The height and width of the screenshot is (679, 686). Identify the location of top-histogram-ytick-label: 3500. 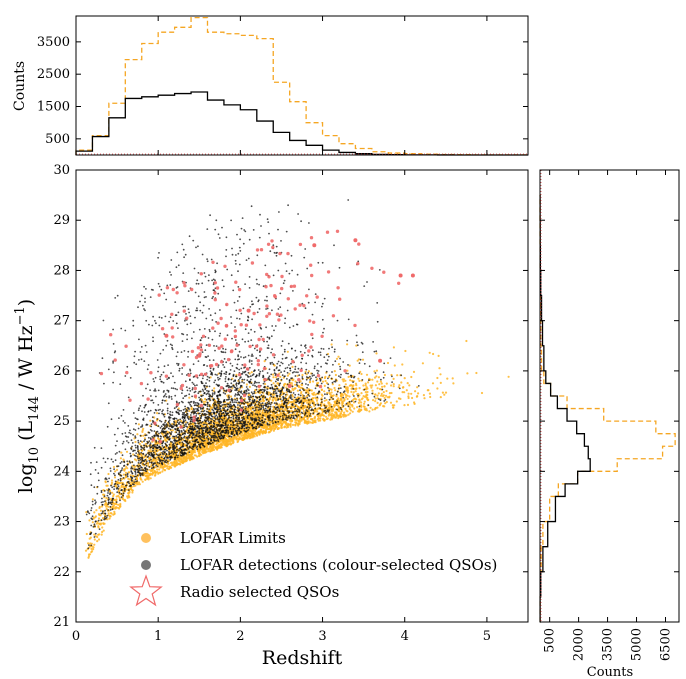
(53, 42).